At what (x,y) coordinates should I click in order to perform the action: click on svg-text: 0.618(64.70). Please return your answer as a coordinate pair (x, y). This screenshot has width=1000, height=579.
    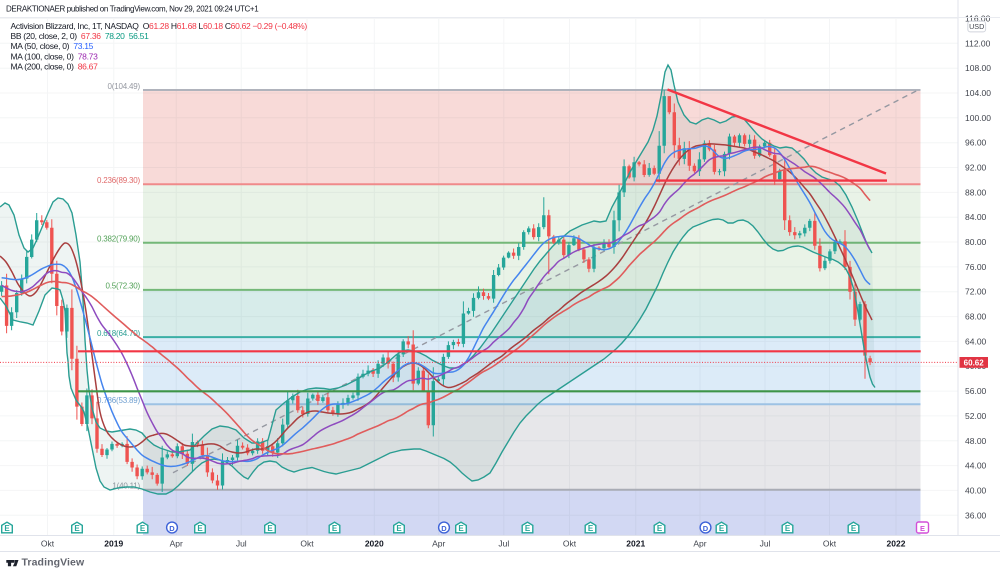
    Looking at the image, I should click on (119, 333).